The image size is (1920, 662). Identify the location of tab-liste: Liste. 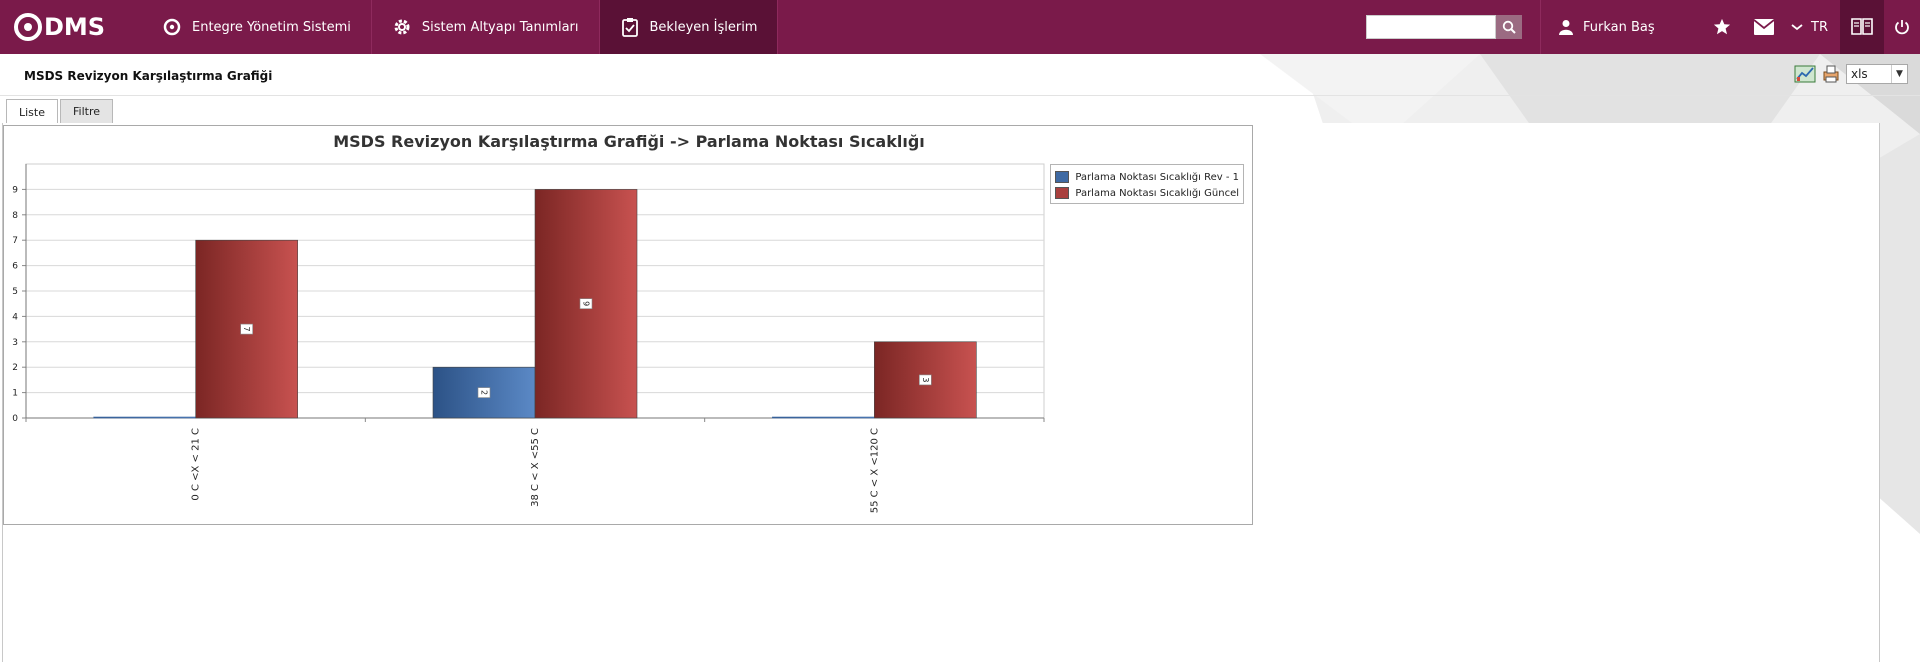
(32, 111).